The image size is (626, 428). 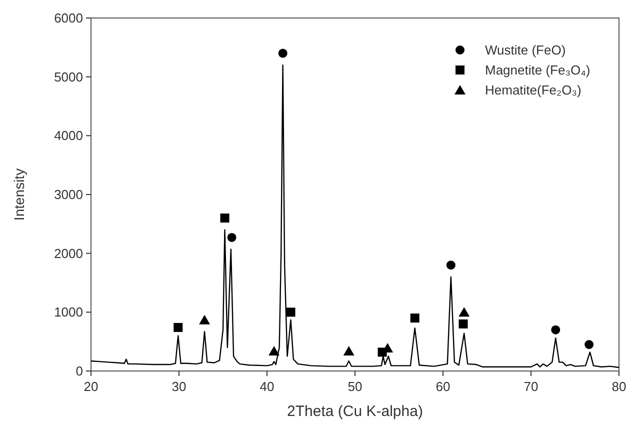 What do you see at coordinates (267, 386) in the screenshot?
I see `x-tick-label: 40` at bounding box center [267, 386].